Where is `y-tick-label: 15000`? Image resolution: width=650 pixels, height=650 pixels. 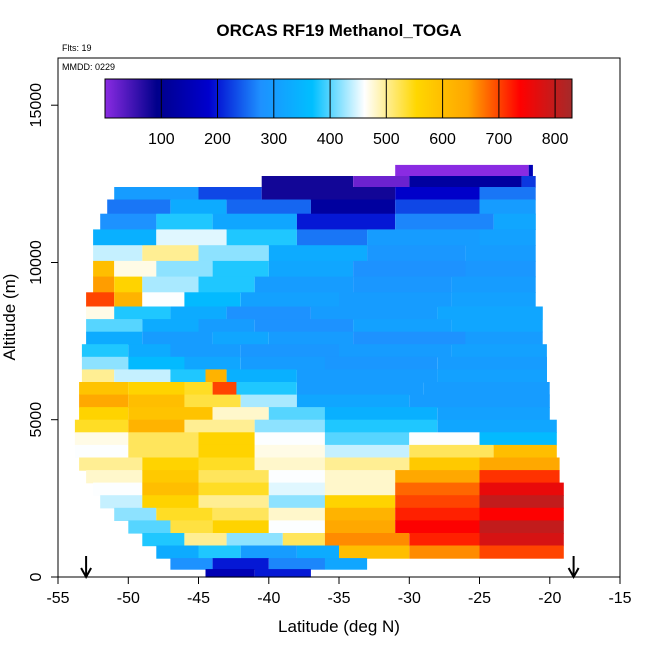 y-tick-label: 15000 is located at coordinates (36, 105).